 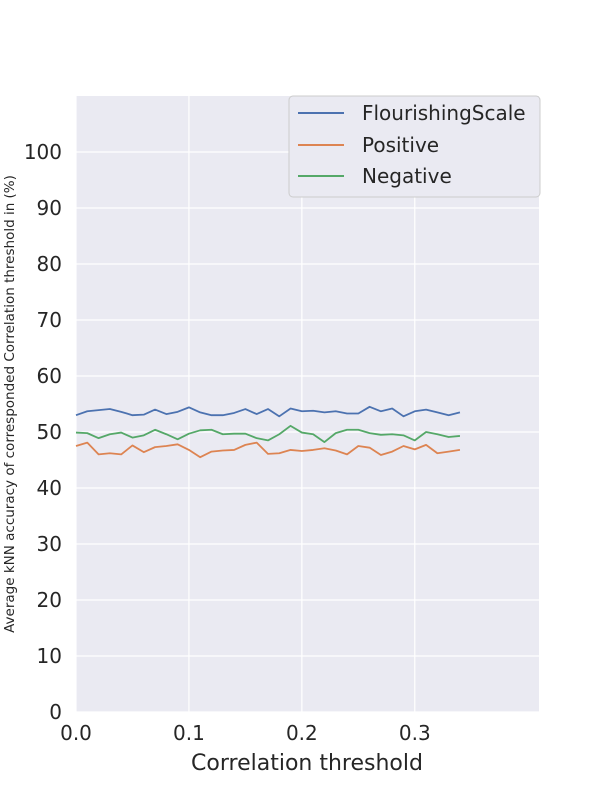 What do you see at coordinates (189, 733) in the screenshot?
I see `x-tick-label: 0.1` at bounding box center [189, 733].